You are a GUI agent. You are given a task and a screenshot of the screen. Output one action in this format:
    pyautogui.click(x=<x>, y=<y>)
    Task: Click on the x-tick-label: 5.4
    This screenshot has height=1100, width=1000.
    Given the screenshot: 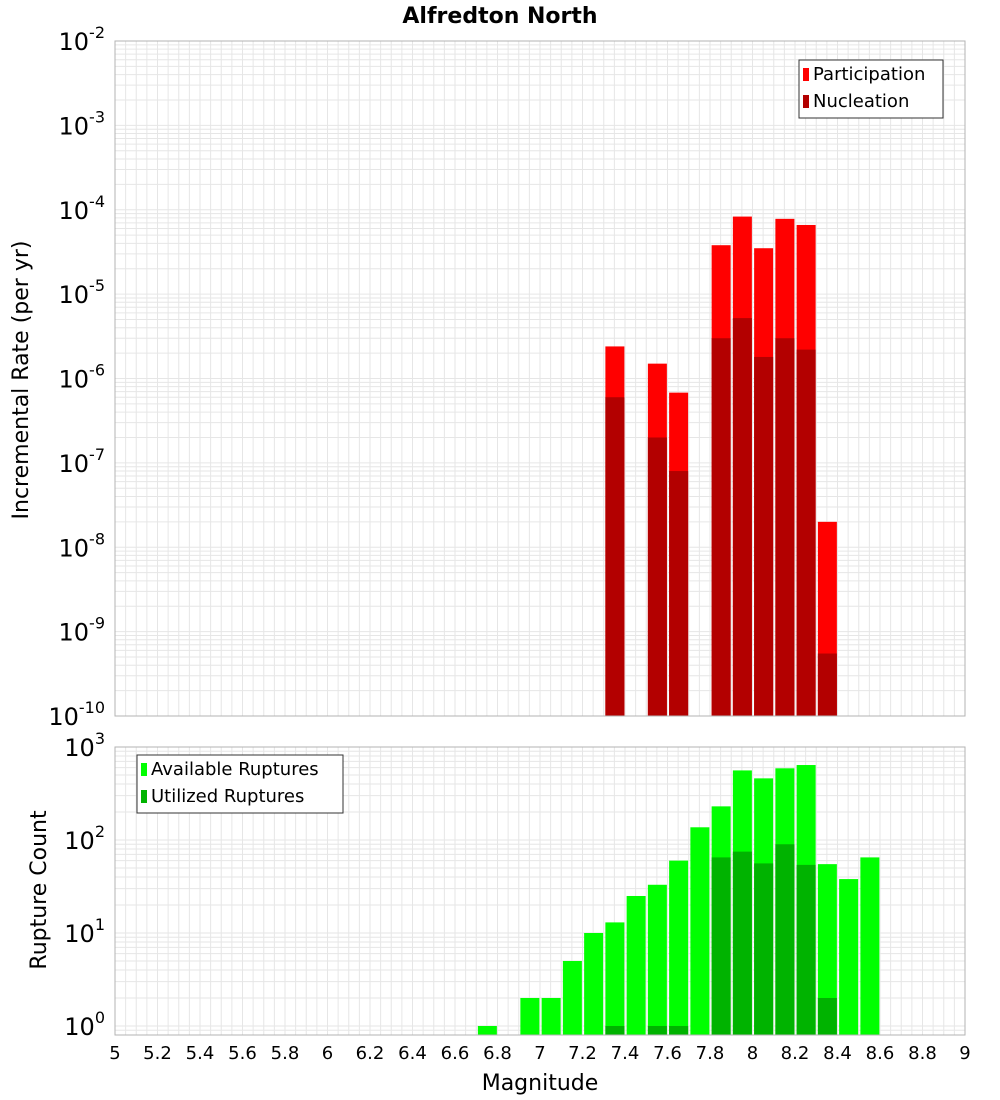 What is the action you would take?
    pyautogui.click(x=200, y=1053)
    